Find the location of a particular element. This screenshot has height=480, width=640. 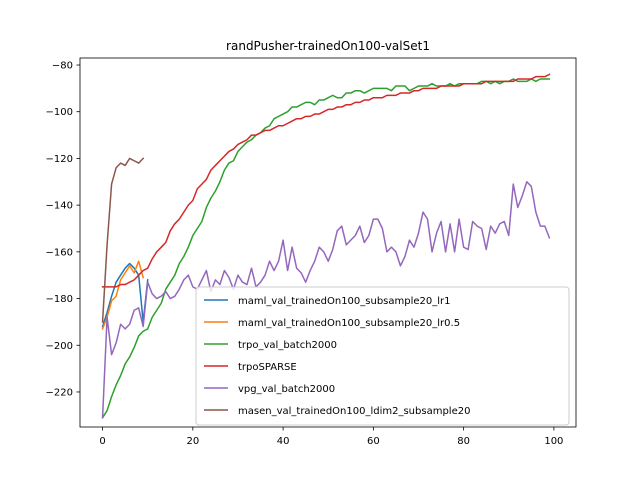

y-tick-label: −220 is located at coordinates (59, 392).